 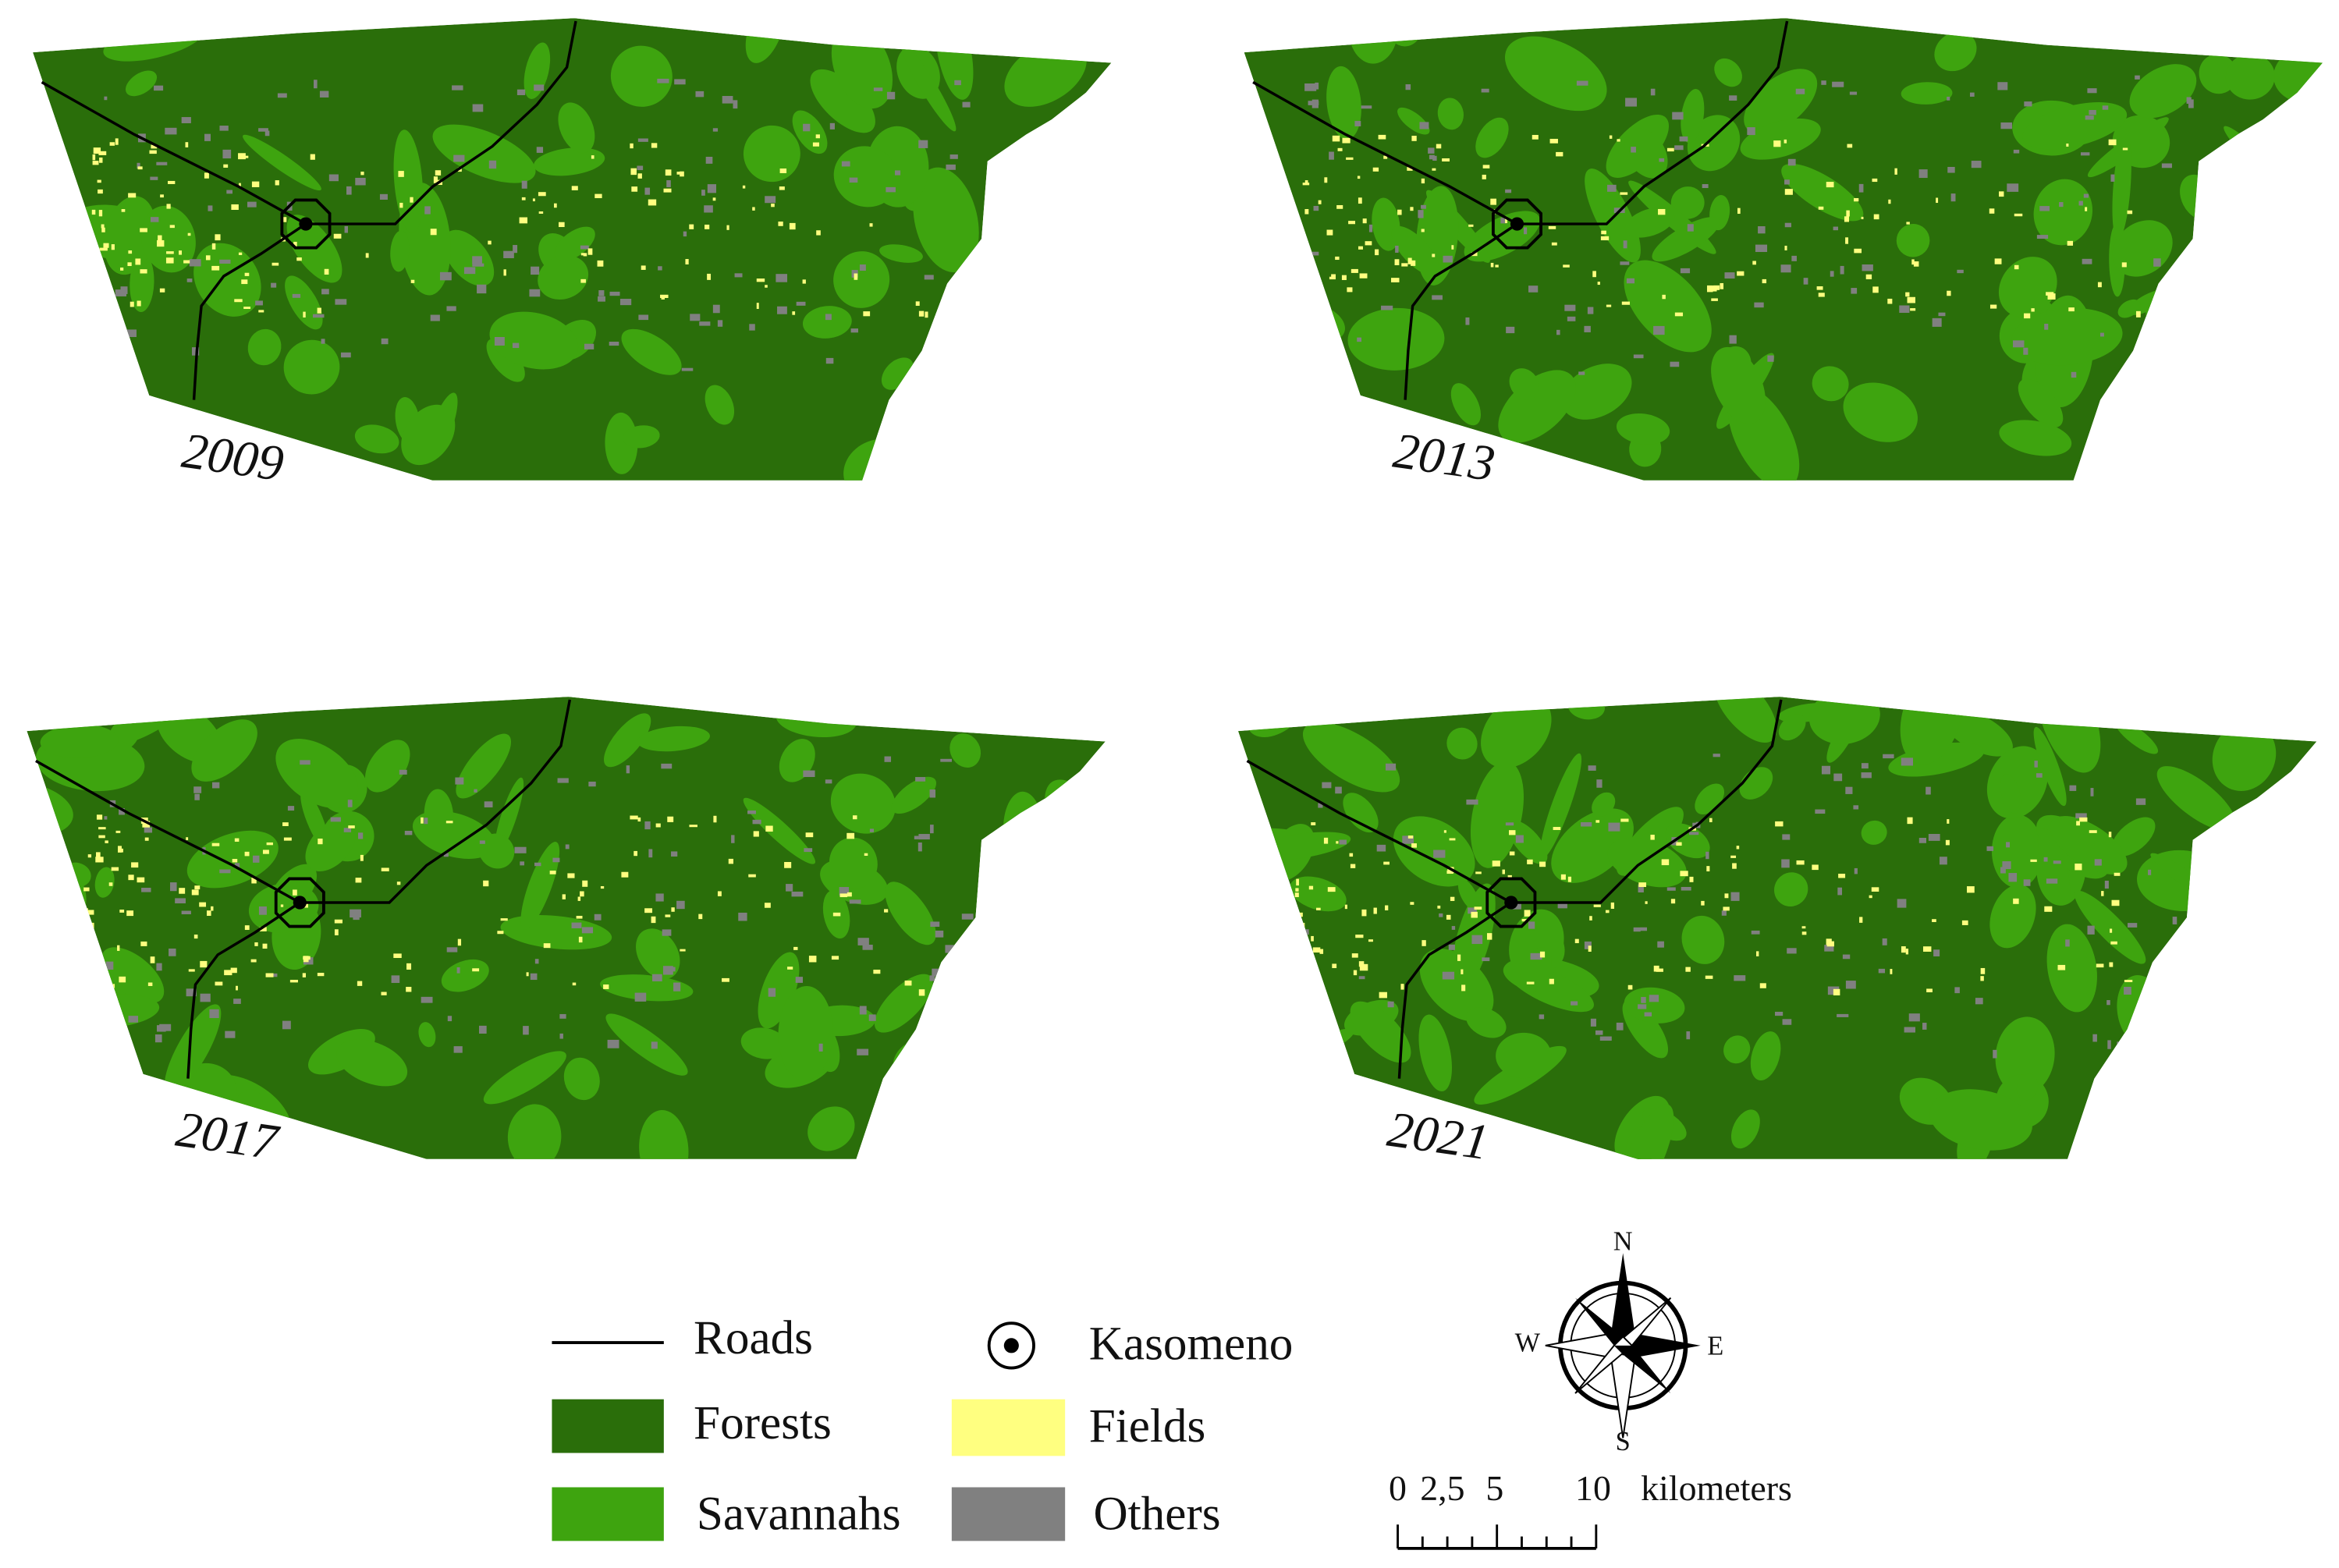 I want to click on scale-bar: 0 2,5 5 10 kilometers, so click(x=1590, y=1509).